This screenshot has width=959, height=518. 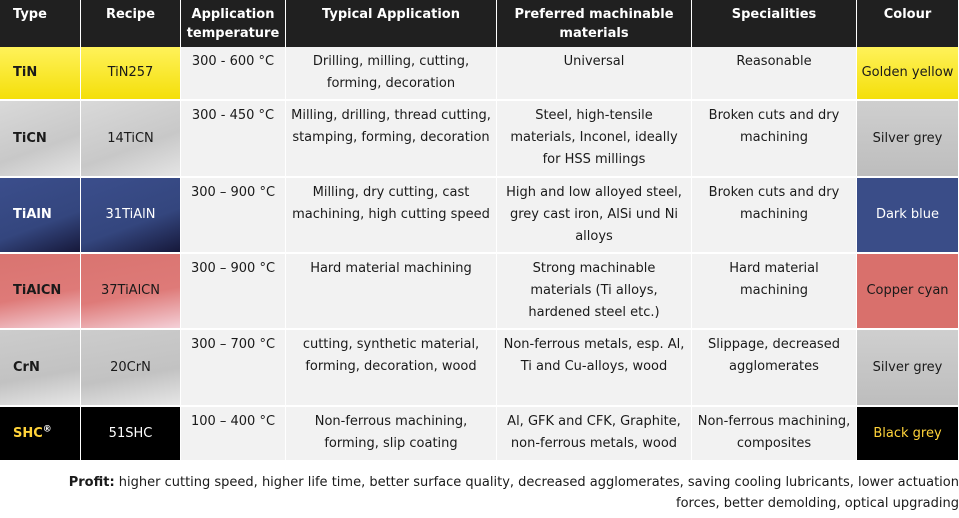 I want to click on recipe-cell: 51SHC, so click(x=131, y=434).